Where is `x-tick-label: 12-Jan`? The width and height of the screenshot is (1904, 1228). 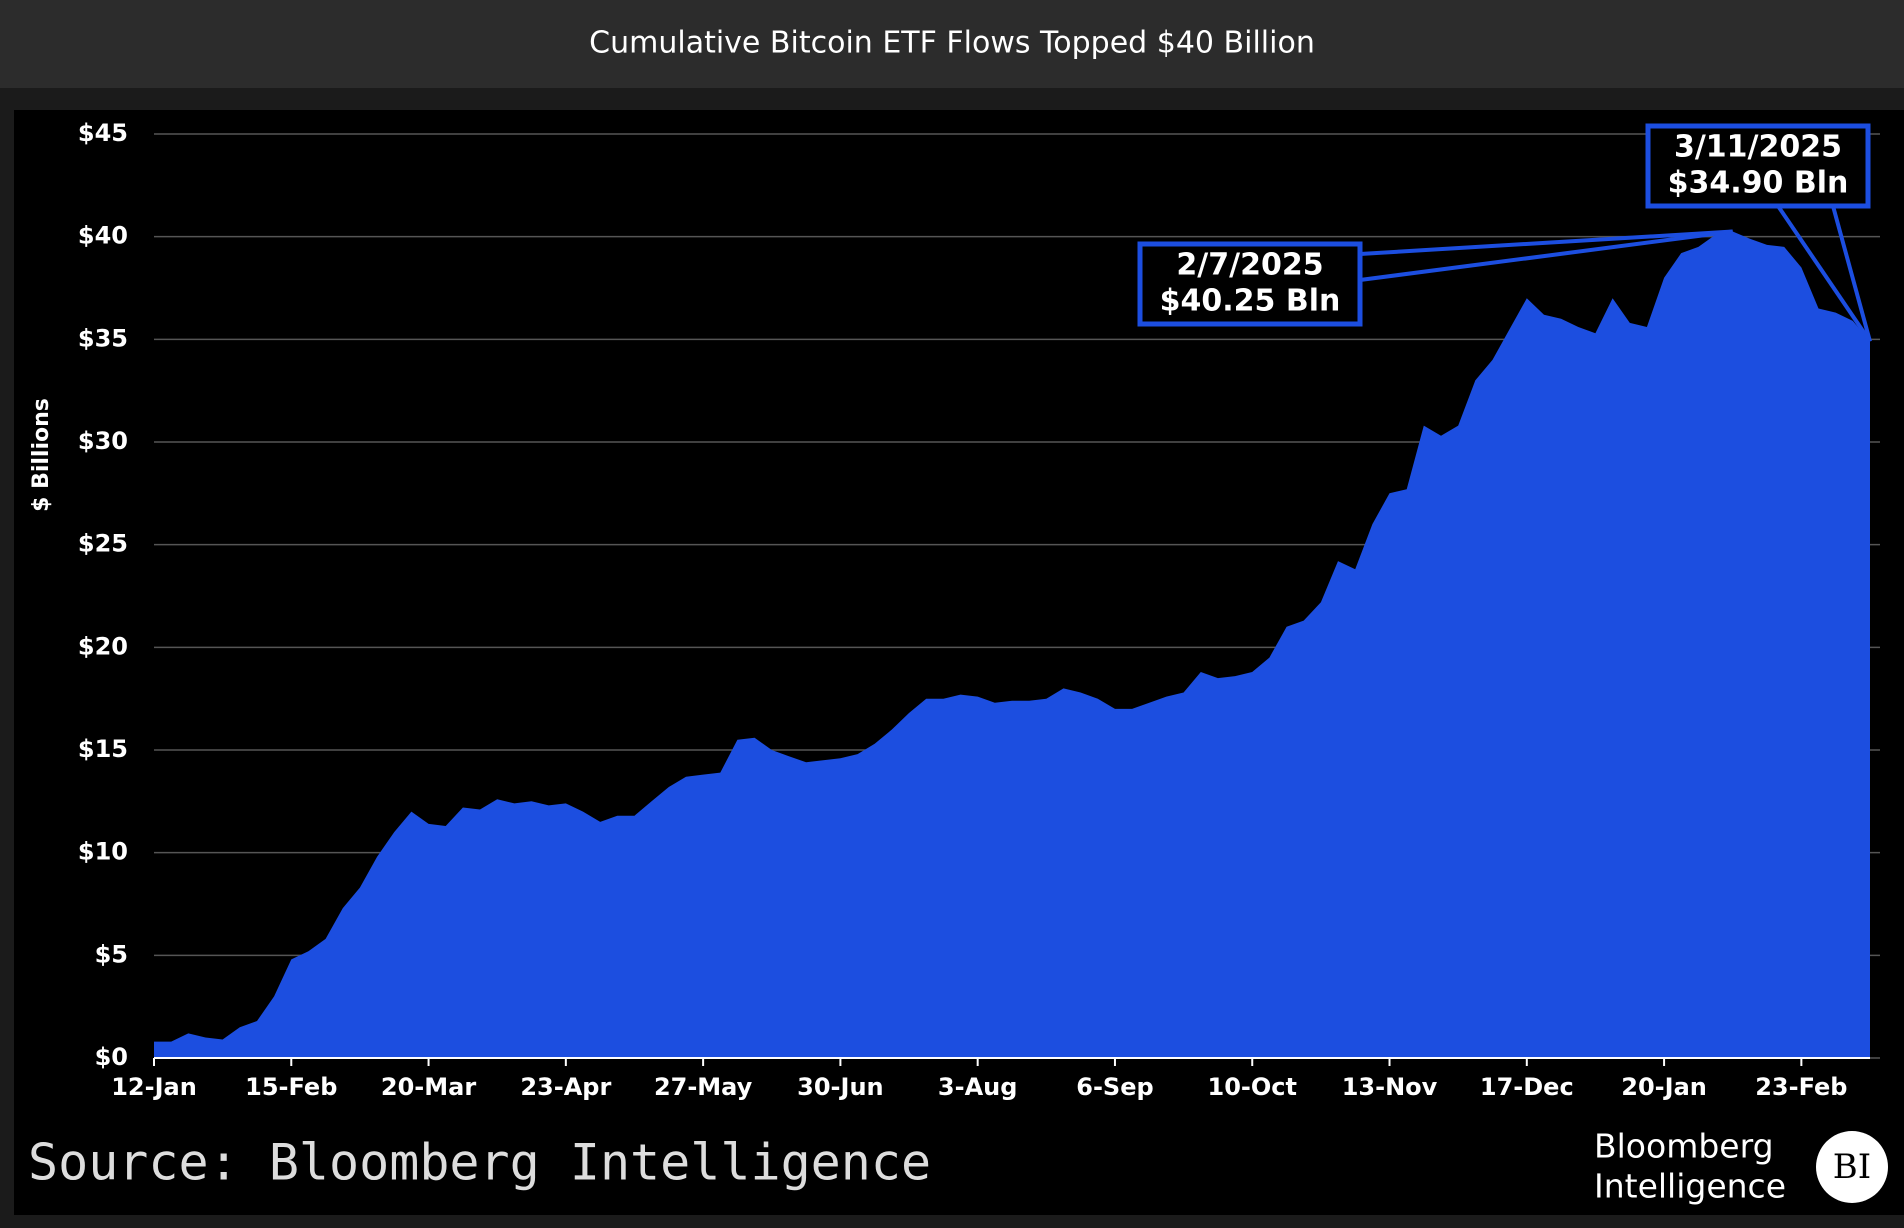
x-tick-label: 12-Jan is located at coordinates (154, 1087).